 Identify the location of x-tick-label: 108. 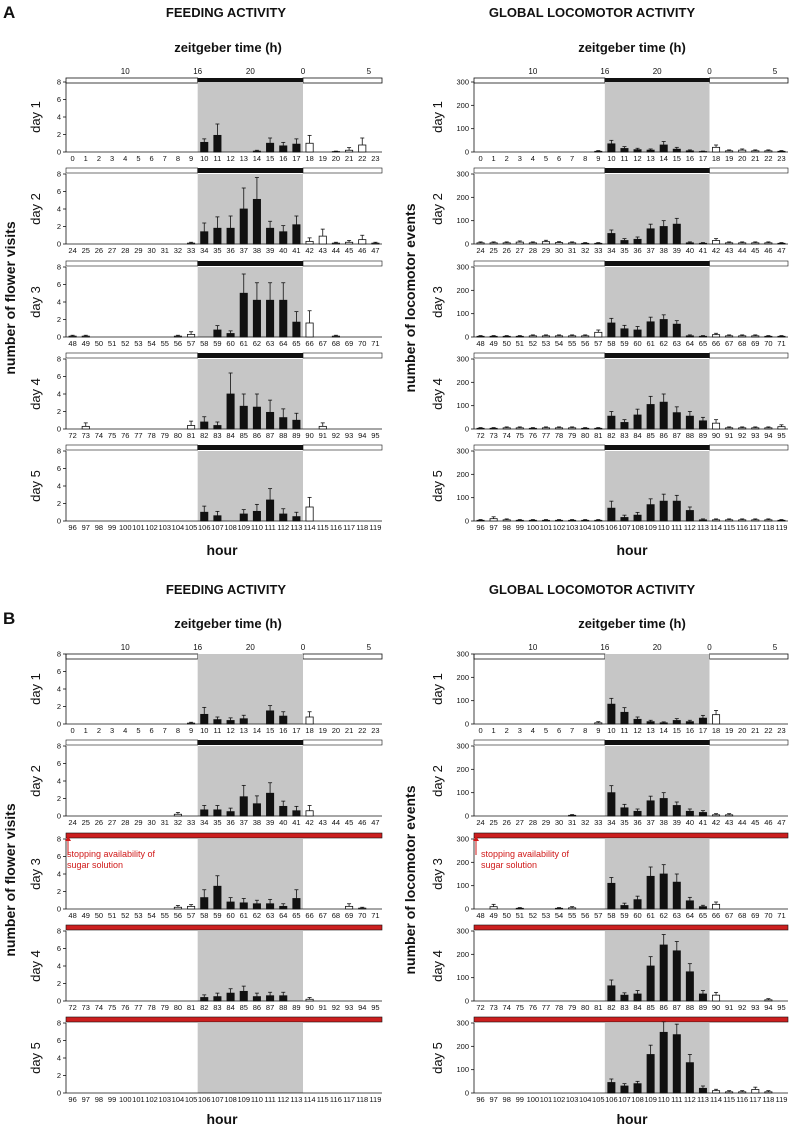
(637, 1099).